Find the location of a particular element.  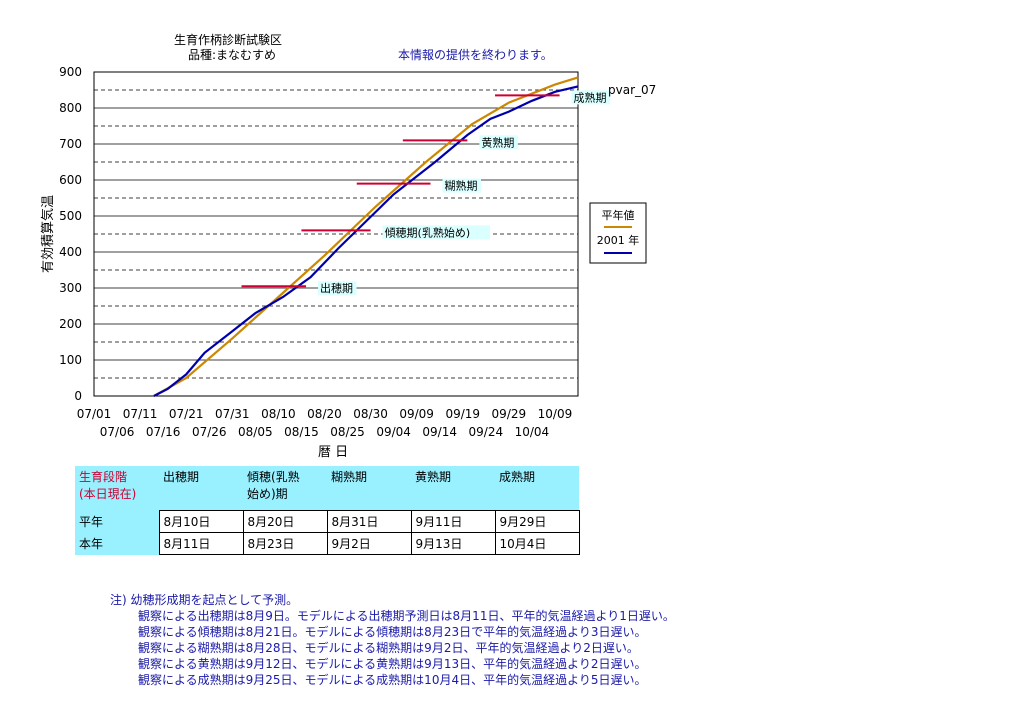

table-cell: 8月10日 is located at coordinates (201, 521).